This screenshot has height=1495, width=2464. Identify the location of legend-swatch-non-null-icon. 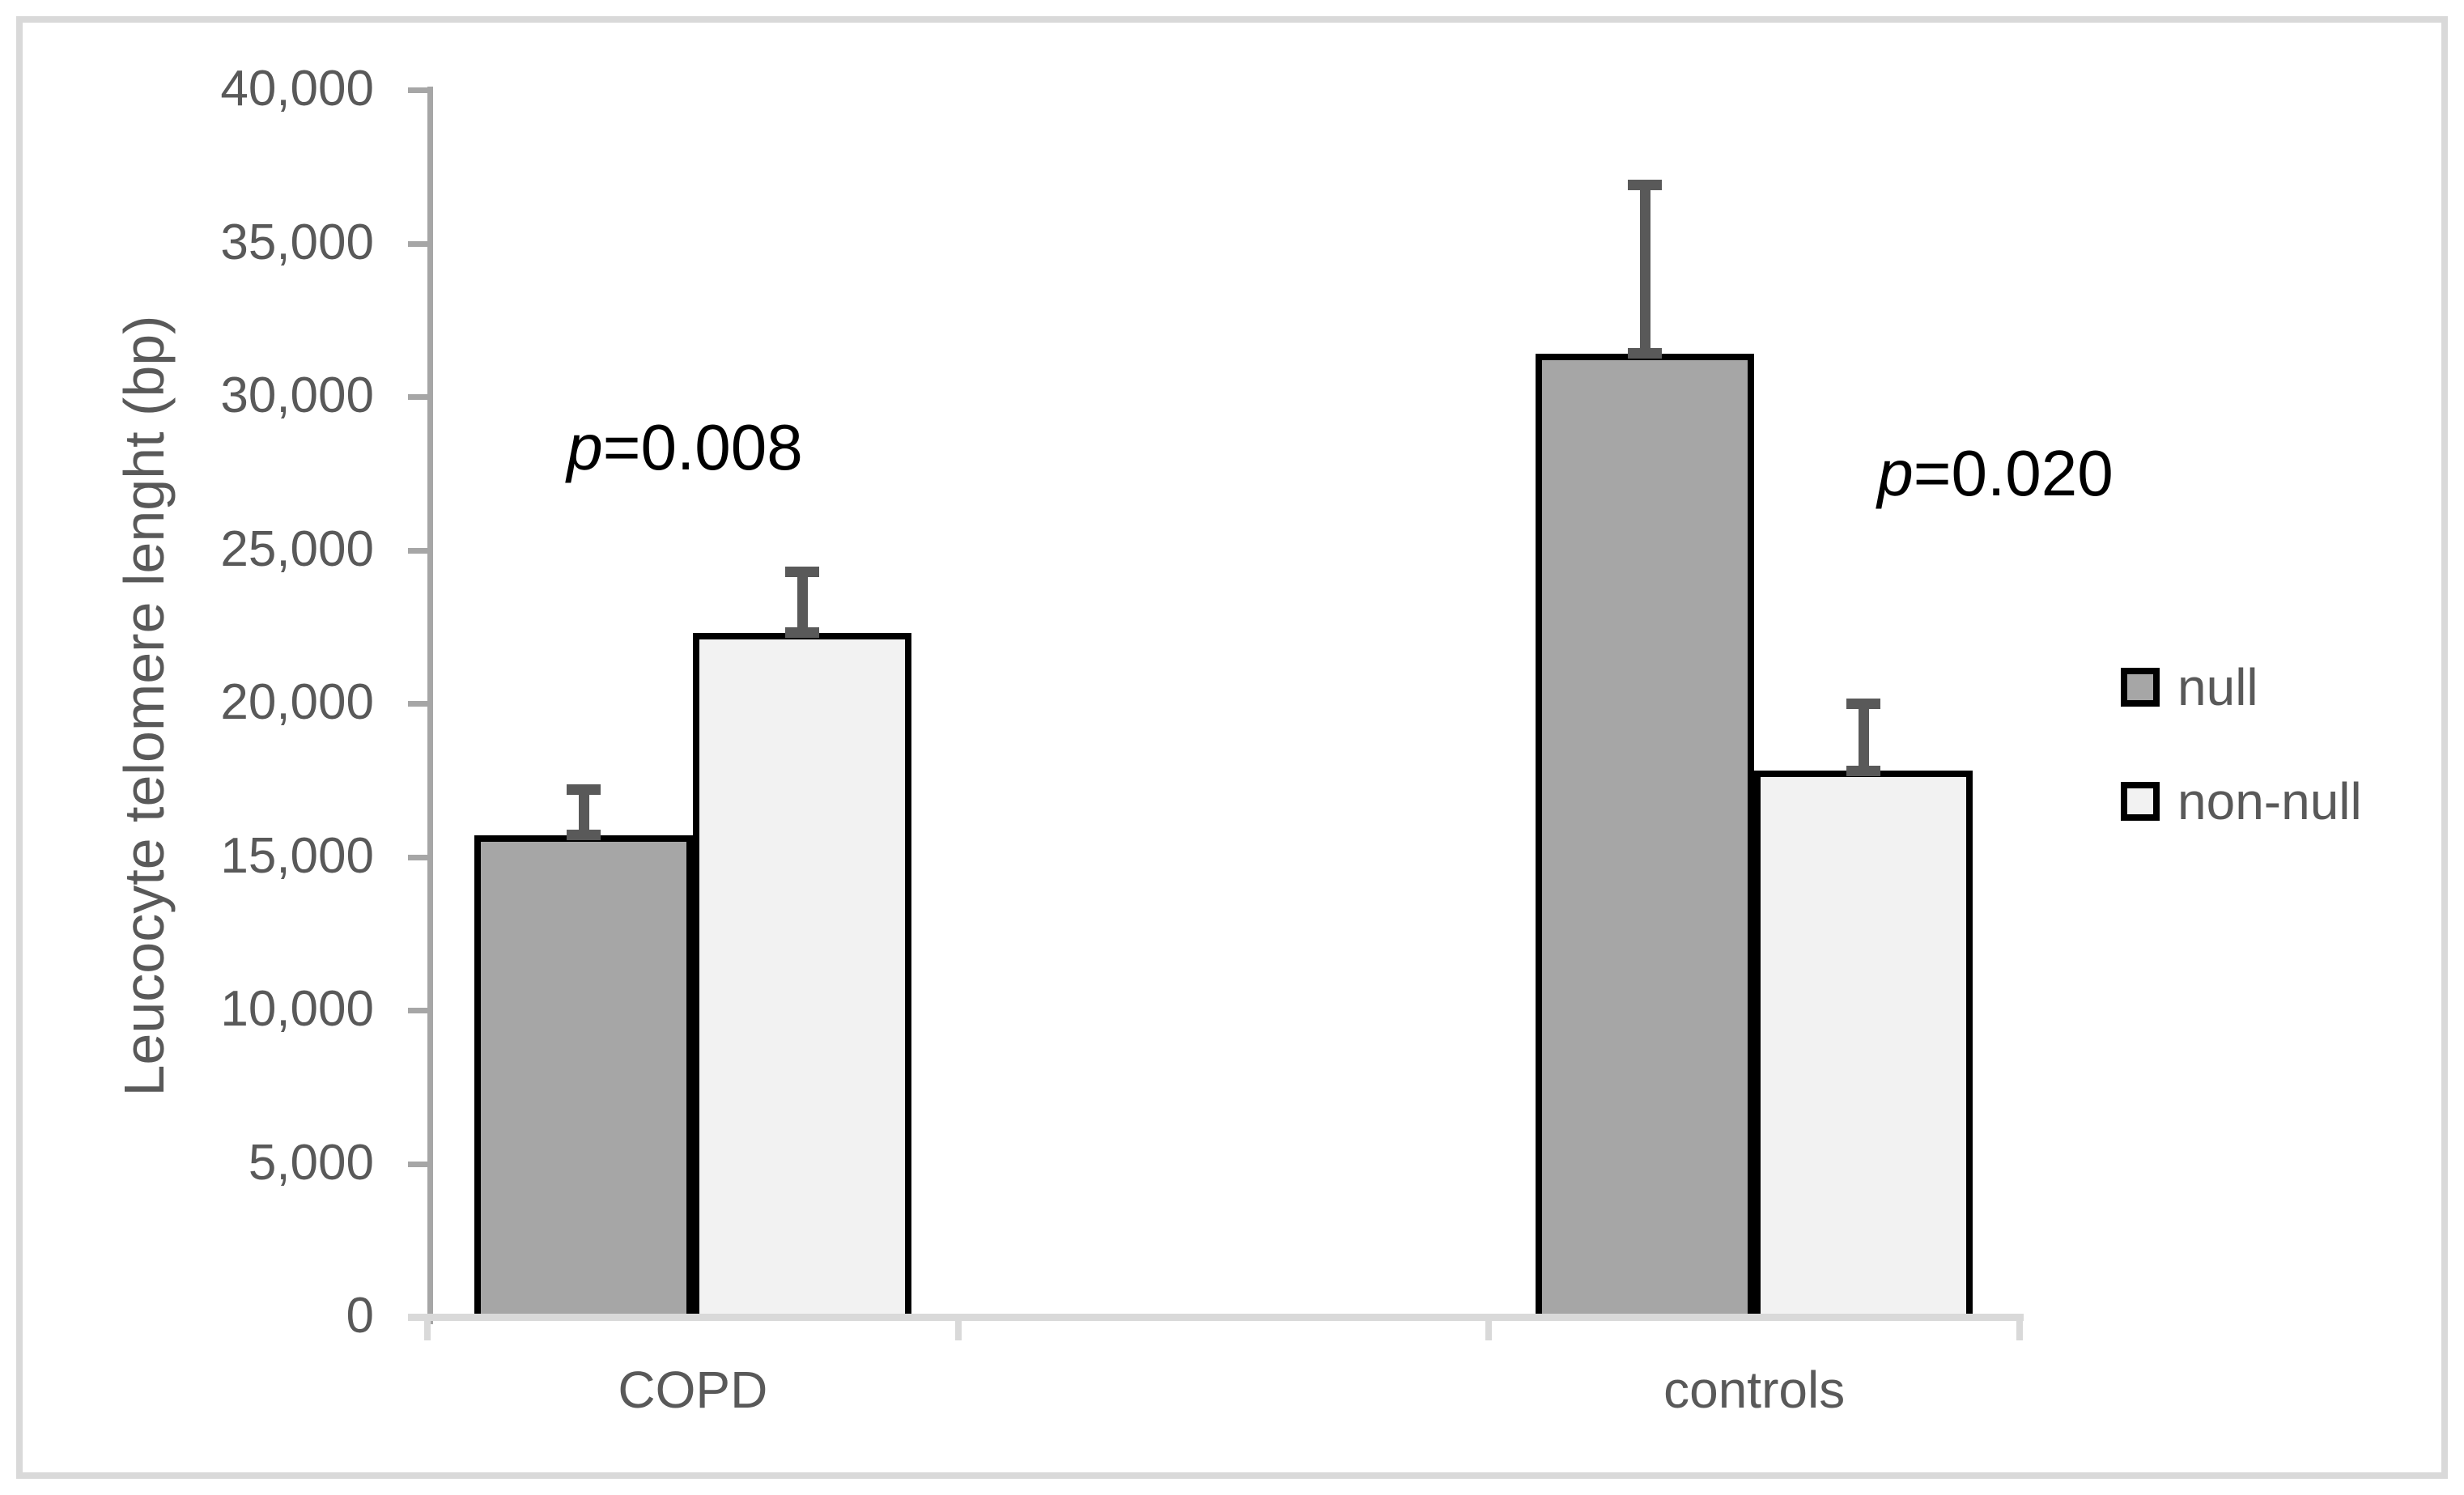
(2140, 801).